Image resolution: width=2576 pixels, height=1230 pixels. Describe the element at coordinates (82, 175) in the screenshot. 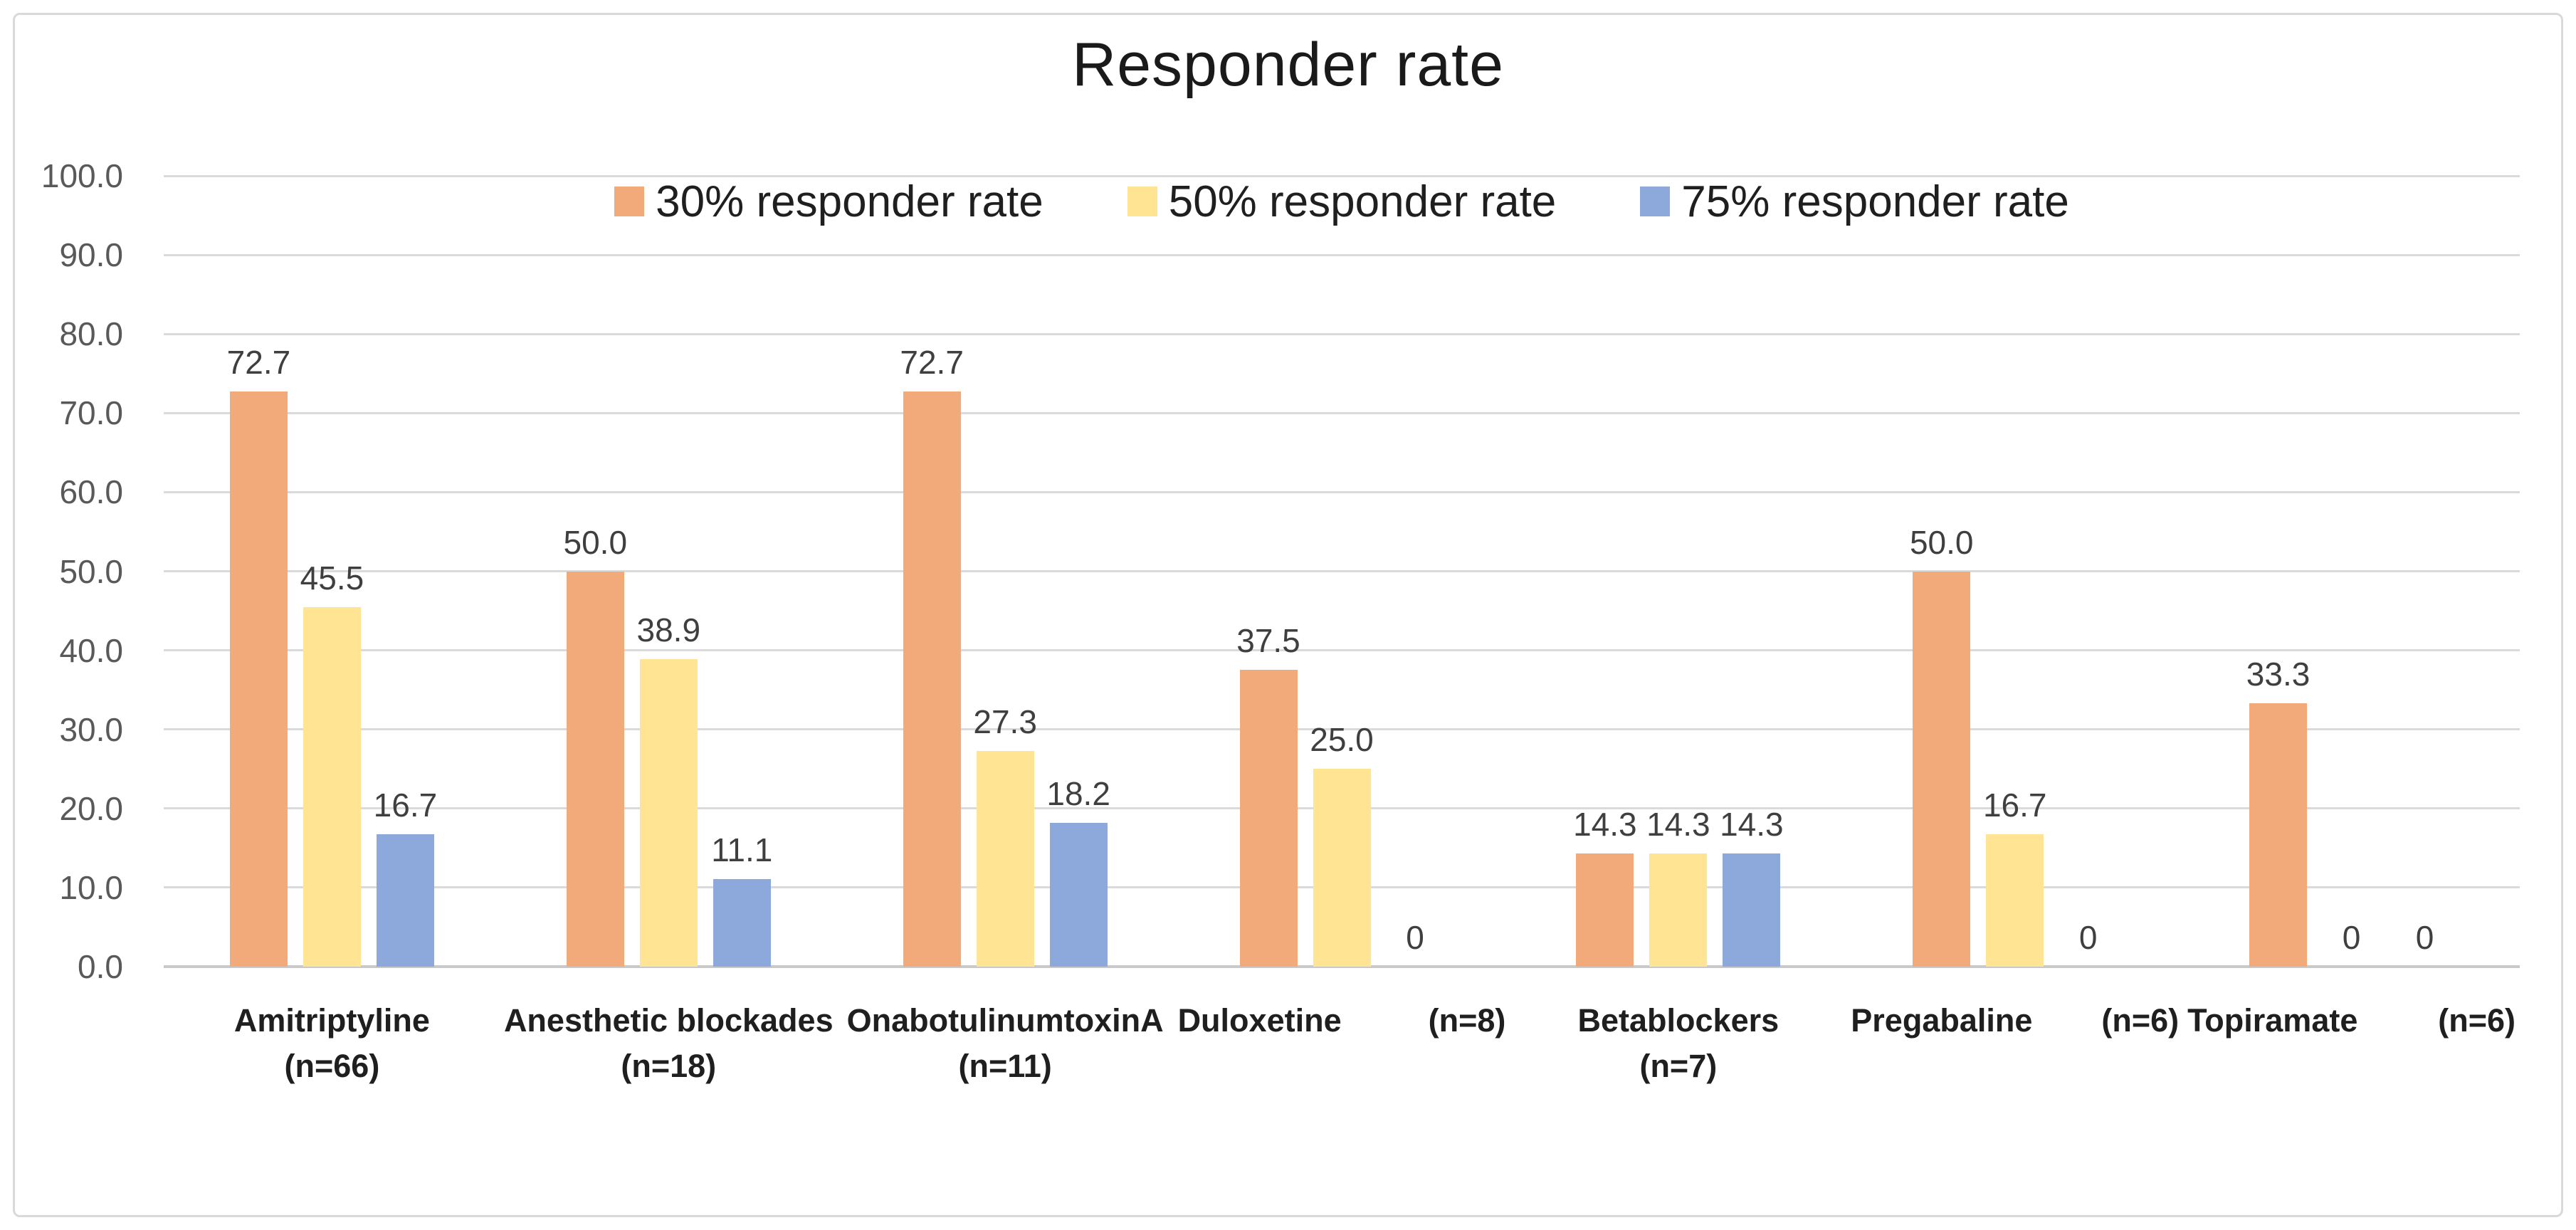

I see `y-tick-label: 100.0` at that location.